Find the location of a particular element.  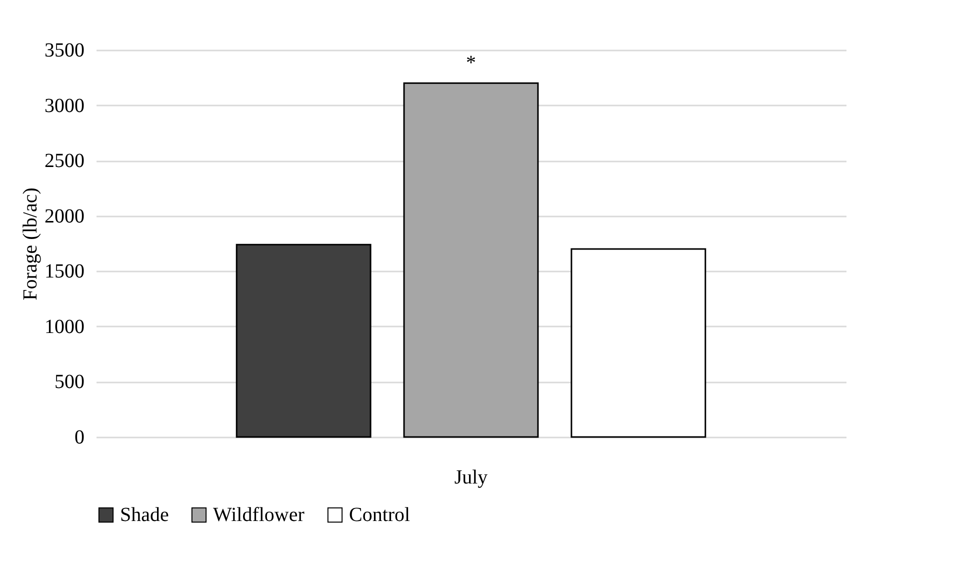

y-tick-label: 500 is located at coordinates (69, 382).